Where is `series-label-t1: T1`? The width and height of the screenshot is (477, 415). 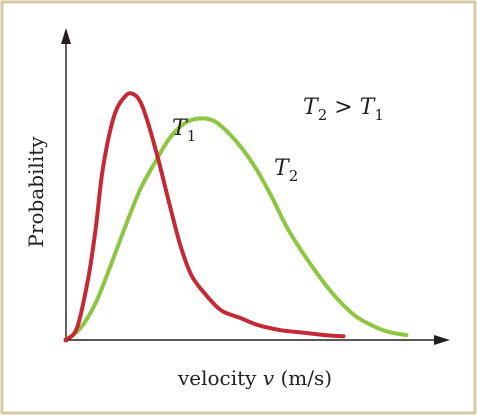 series-label-t1: T1 is located at coordinates (184, 130).